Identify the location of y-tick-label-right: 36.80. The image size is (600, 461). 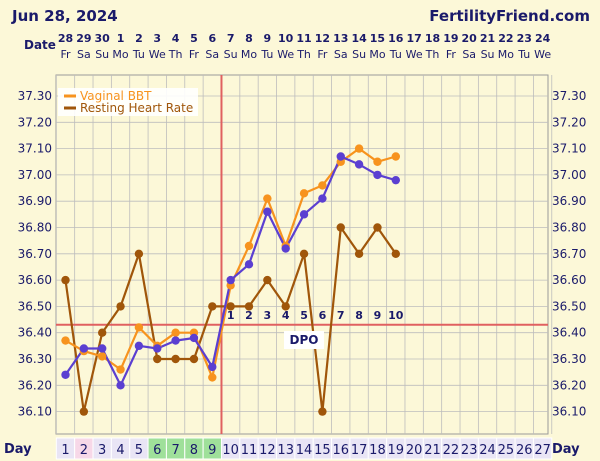
(569, 228).